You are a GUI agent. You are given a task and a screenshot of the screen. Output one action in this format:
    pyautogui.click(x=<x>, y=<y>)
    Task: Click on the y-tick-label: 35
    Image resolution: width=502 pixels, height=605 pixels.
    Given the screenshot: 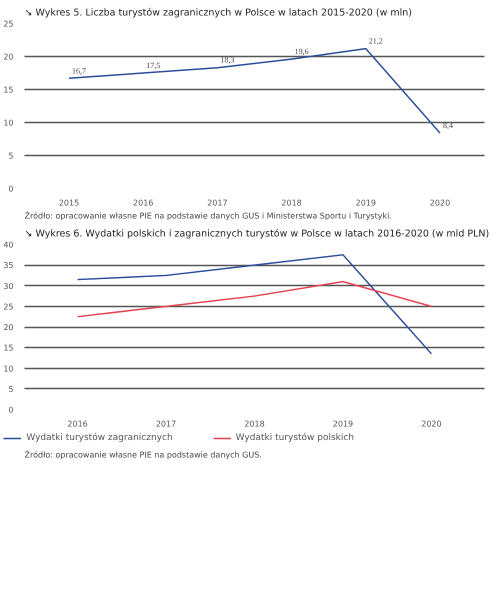 What is the action you would take?
    pyautogui.click(x=8, y=265)
    